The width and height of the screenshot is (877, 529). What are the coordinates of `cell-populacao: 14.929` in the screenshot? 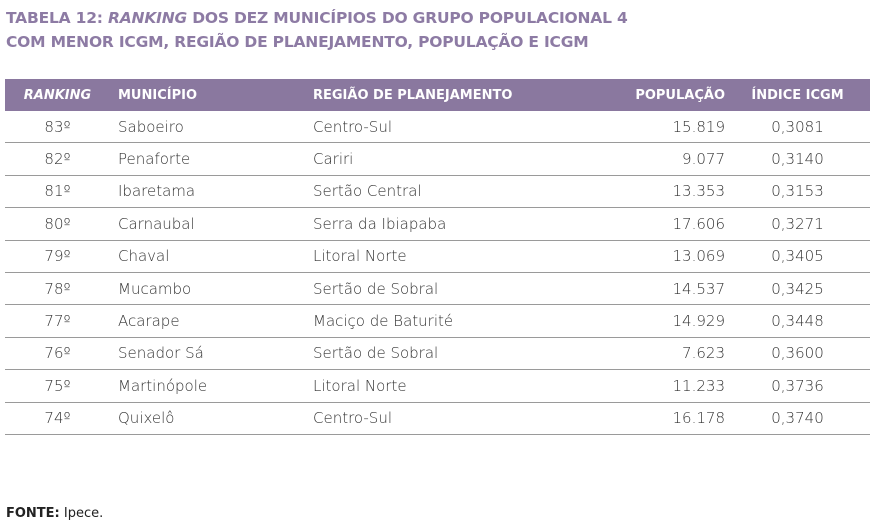 It's located at (654, 321).